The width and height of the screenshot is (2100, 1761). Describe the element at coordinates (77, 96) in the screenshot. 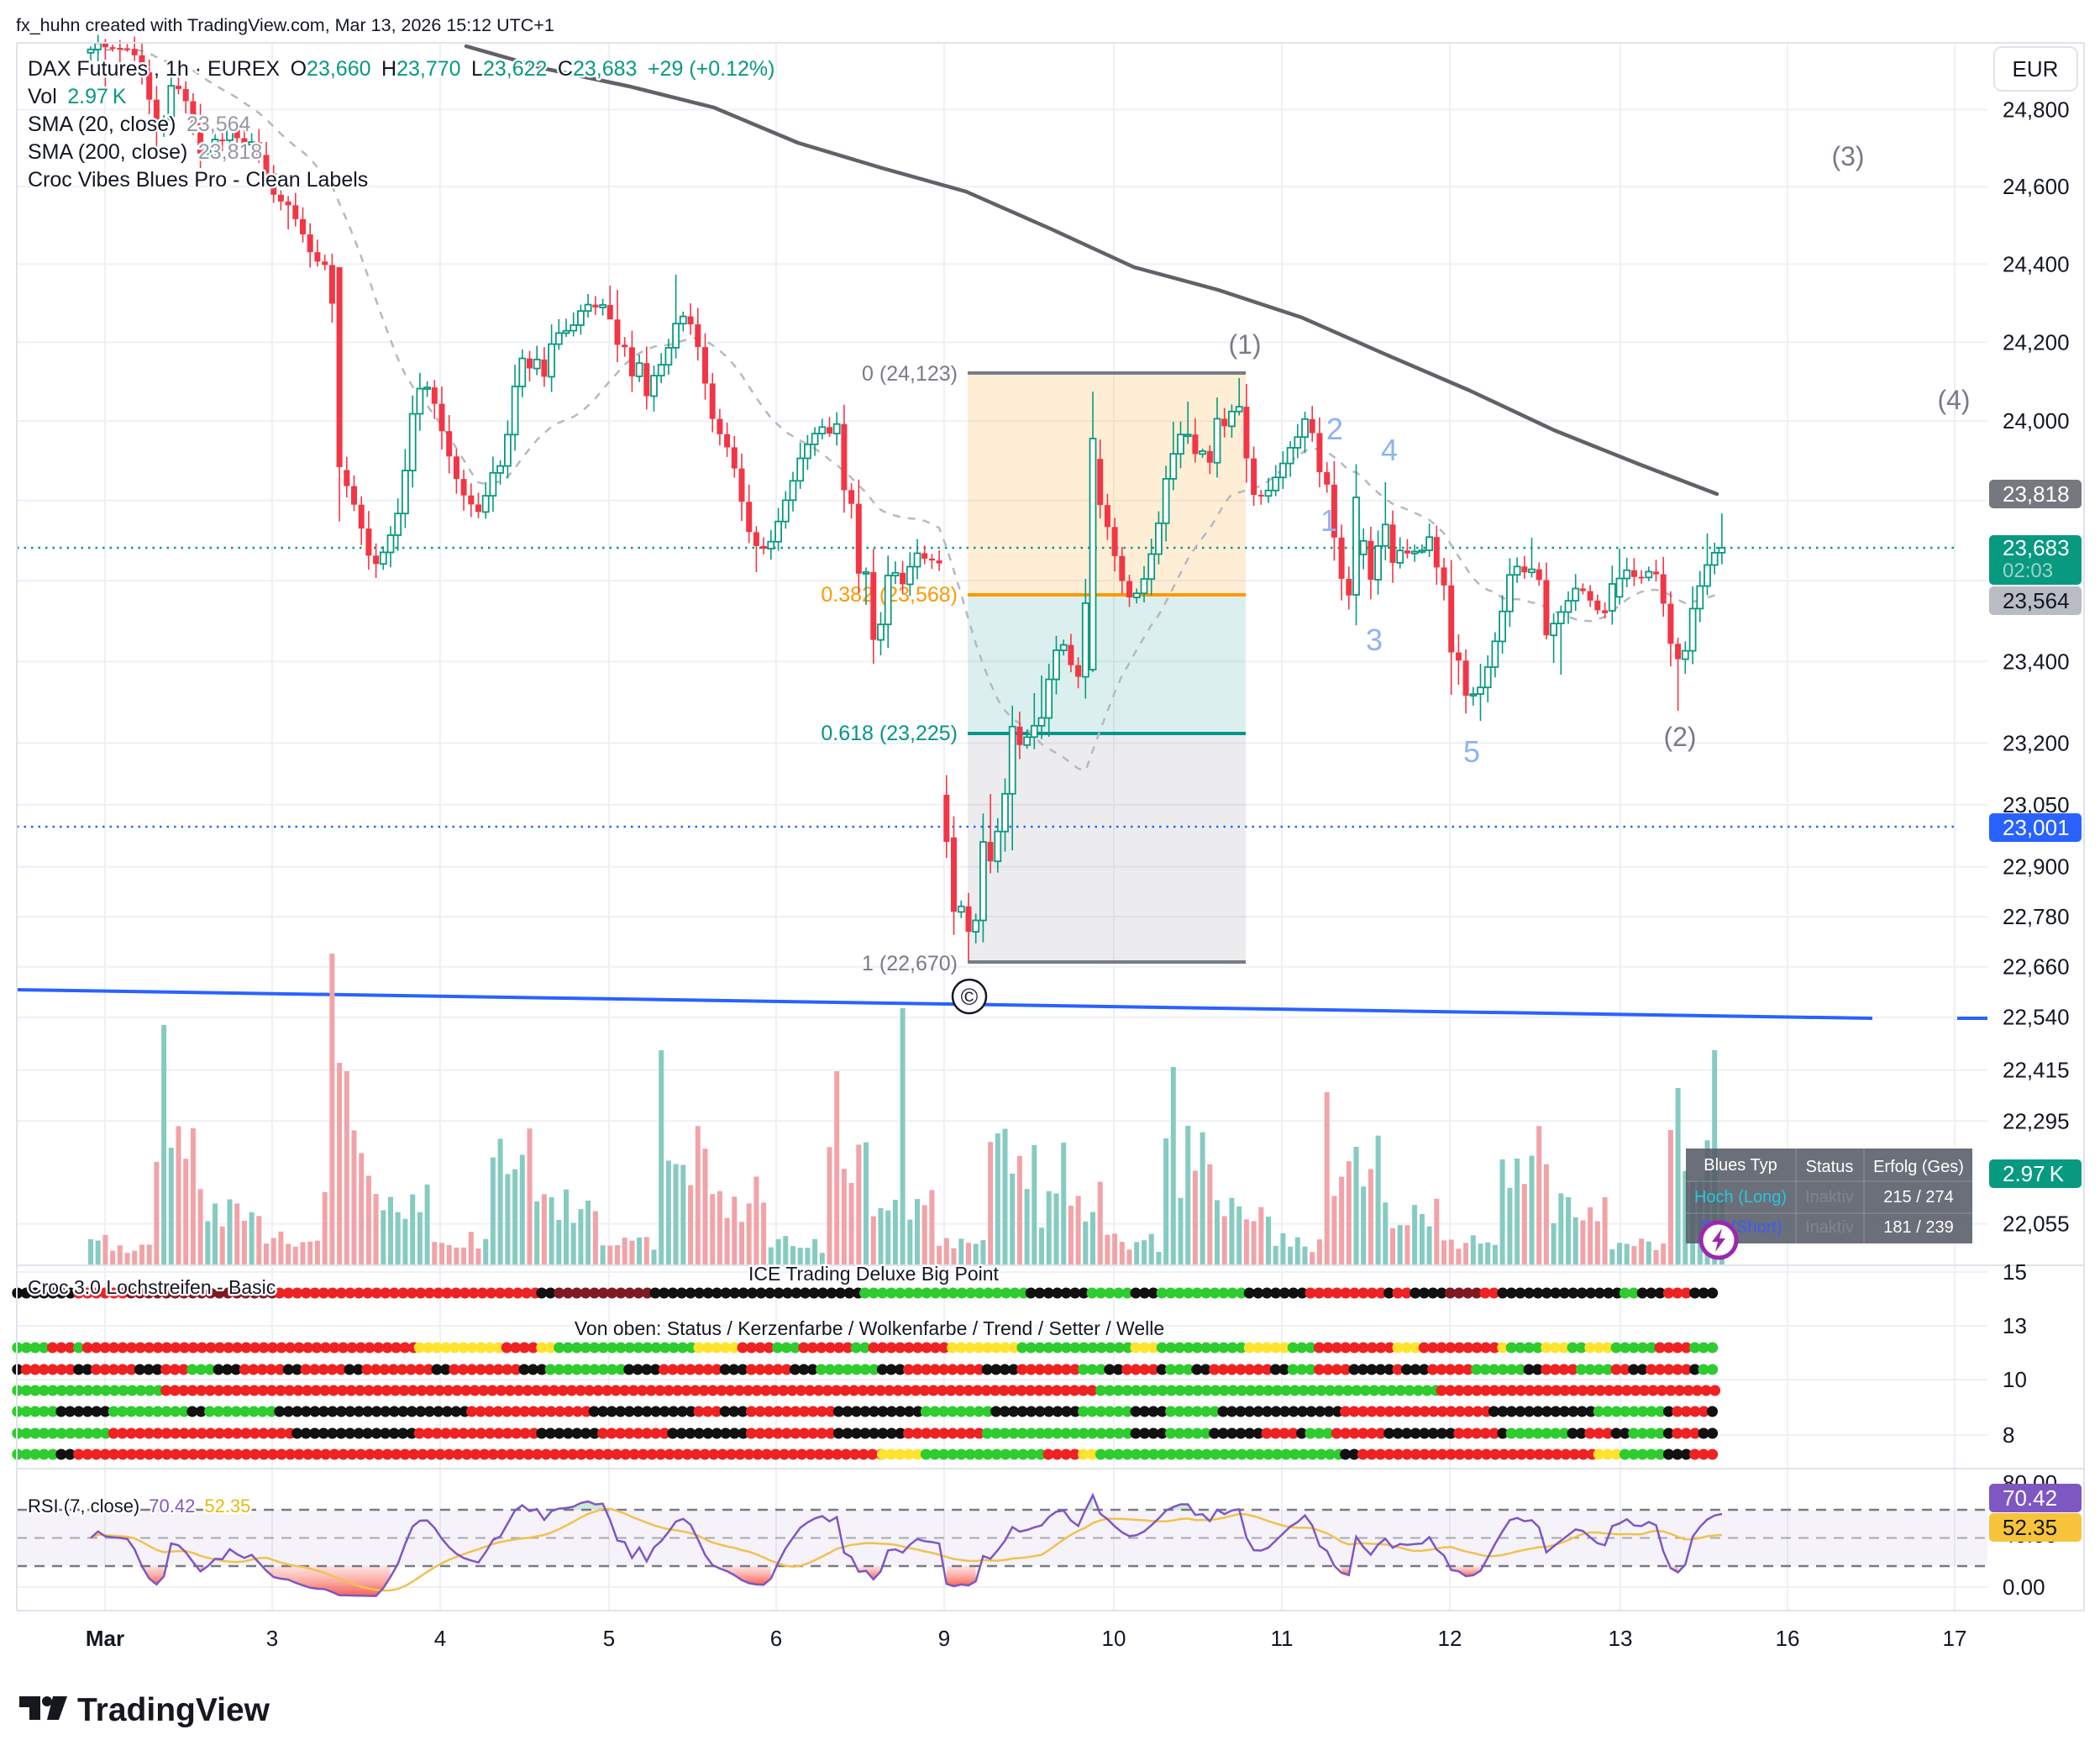

I see `svg-text: Vol 2.97 K` at that location.